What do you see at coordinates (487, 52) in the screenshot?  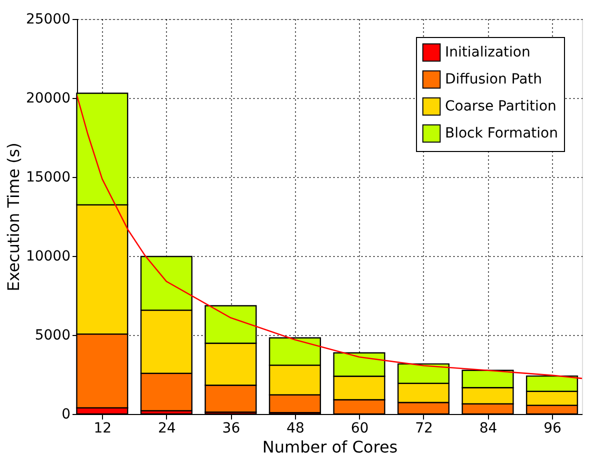 I see `legend-label: Initialization` at bounding box center [487, 52].